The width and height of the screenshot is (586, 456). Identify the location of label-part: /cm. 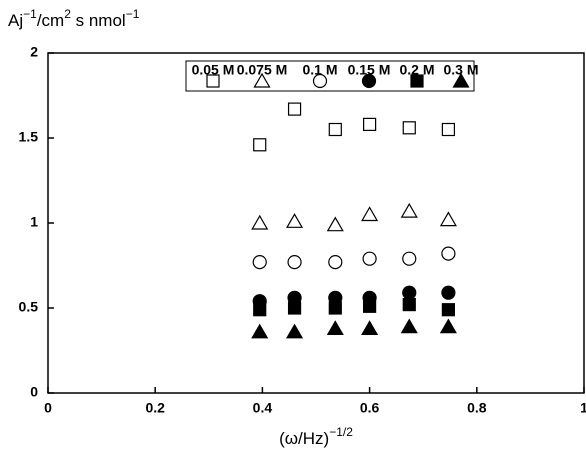
(50, 20).